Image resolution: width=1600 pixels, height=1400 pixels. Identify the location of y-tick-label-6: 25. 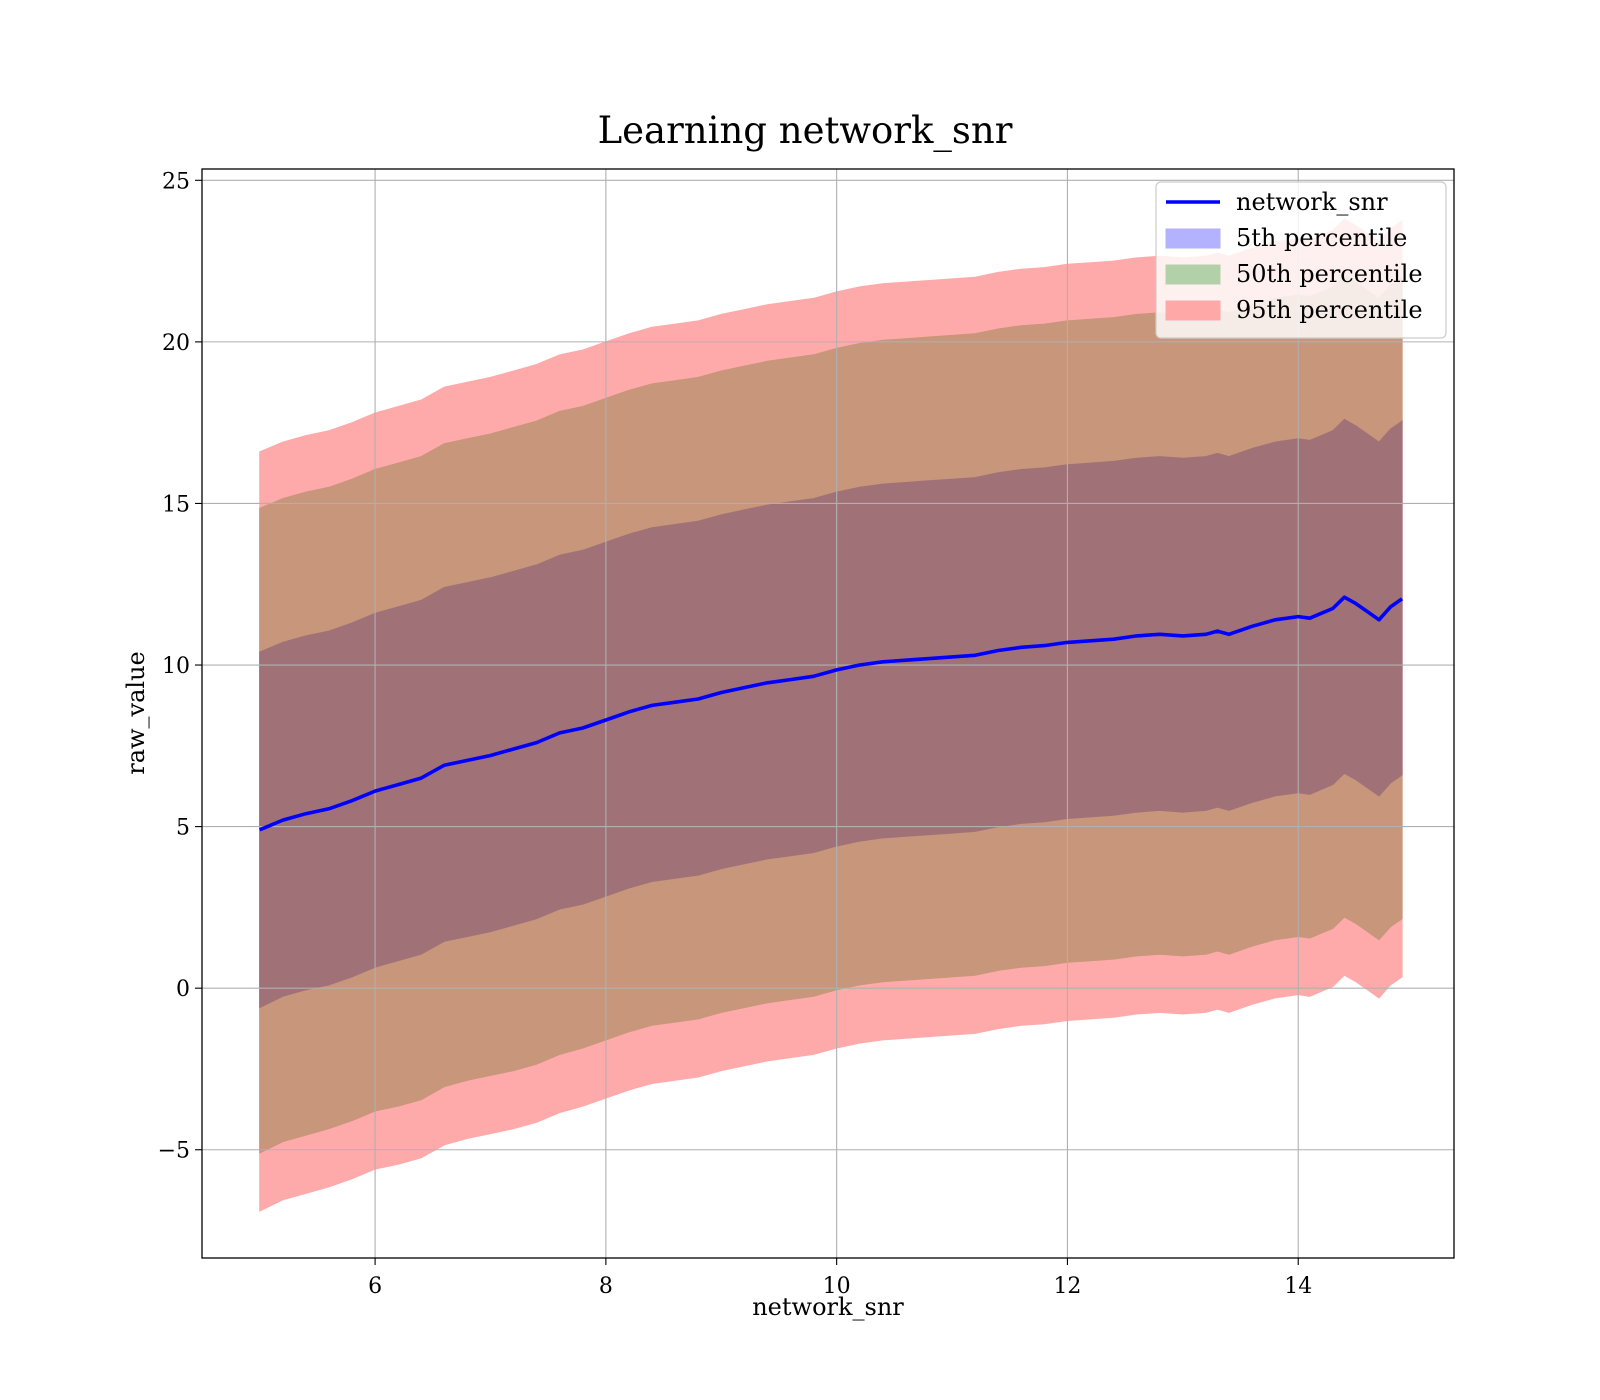
(176, 181).